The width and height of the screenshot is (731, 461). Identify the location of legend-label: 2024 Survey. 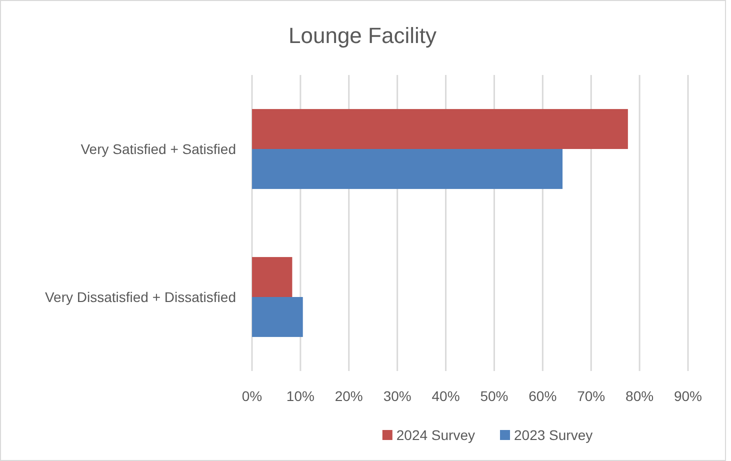
(436, 435).